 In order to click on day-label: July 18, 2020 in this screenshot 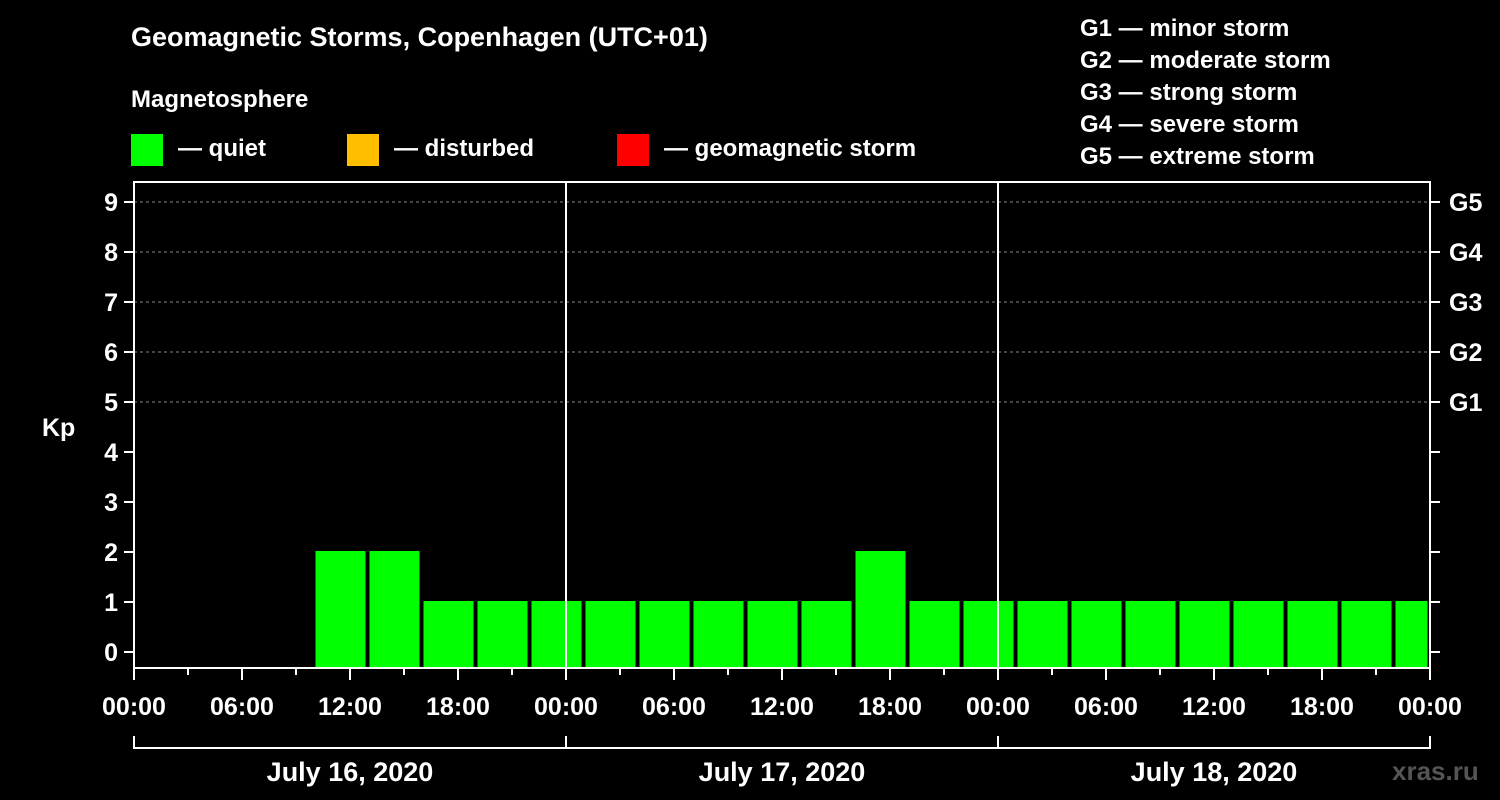, I will do `click(1214, 772)`.